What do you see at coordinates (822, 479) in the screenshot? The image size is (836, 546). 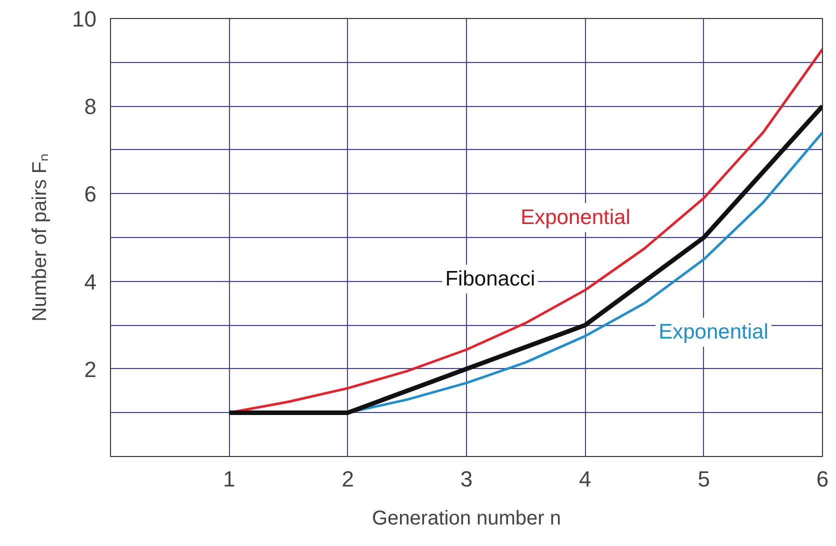 I see `x-tick-label: 6` at bounding box center [822, 479].